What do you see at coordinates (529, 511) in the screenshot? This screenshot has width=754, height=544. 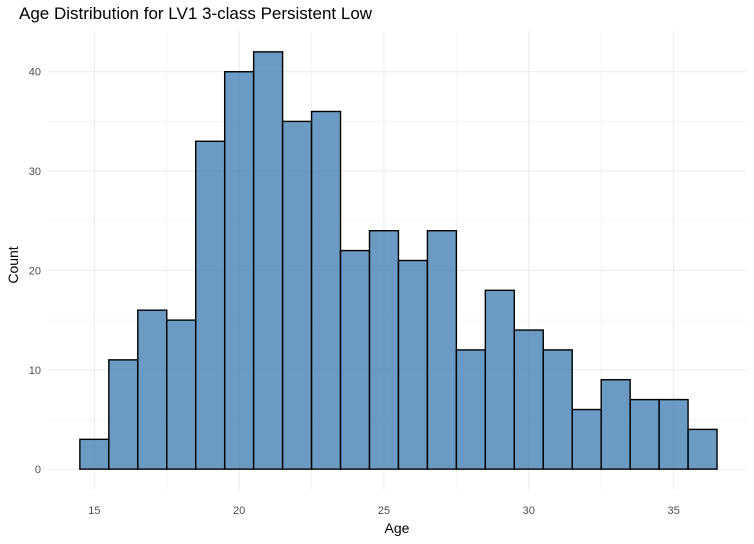 I see `x-tick-label: 30` at bounding box center [529, 511].